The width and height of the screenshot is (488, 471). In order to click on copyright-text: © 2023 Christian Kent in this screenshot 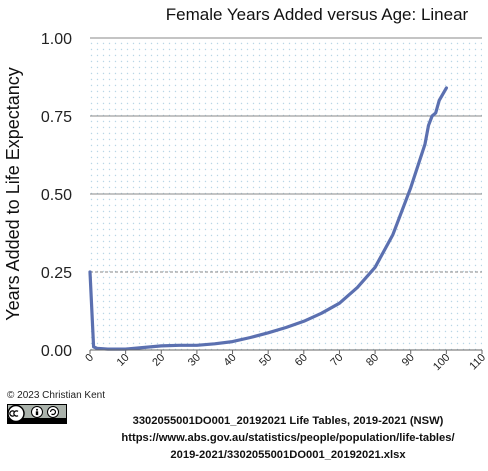, I will do `click(56, 395)`.